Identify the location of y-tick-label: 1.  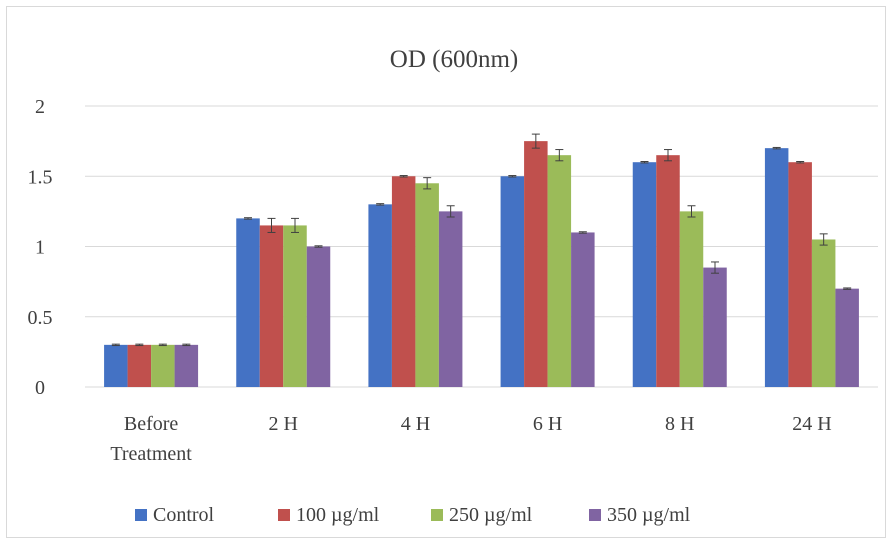
(40, 248).